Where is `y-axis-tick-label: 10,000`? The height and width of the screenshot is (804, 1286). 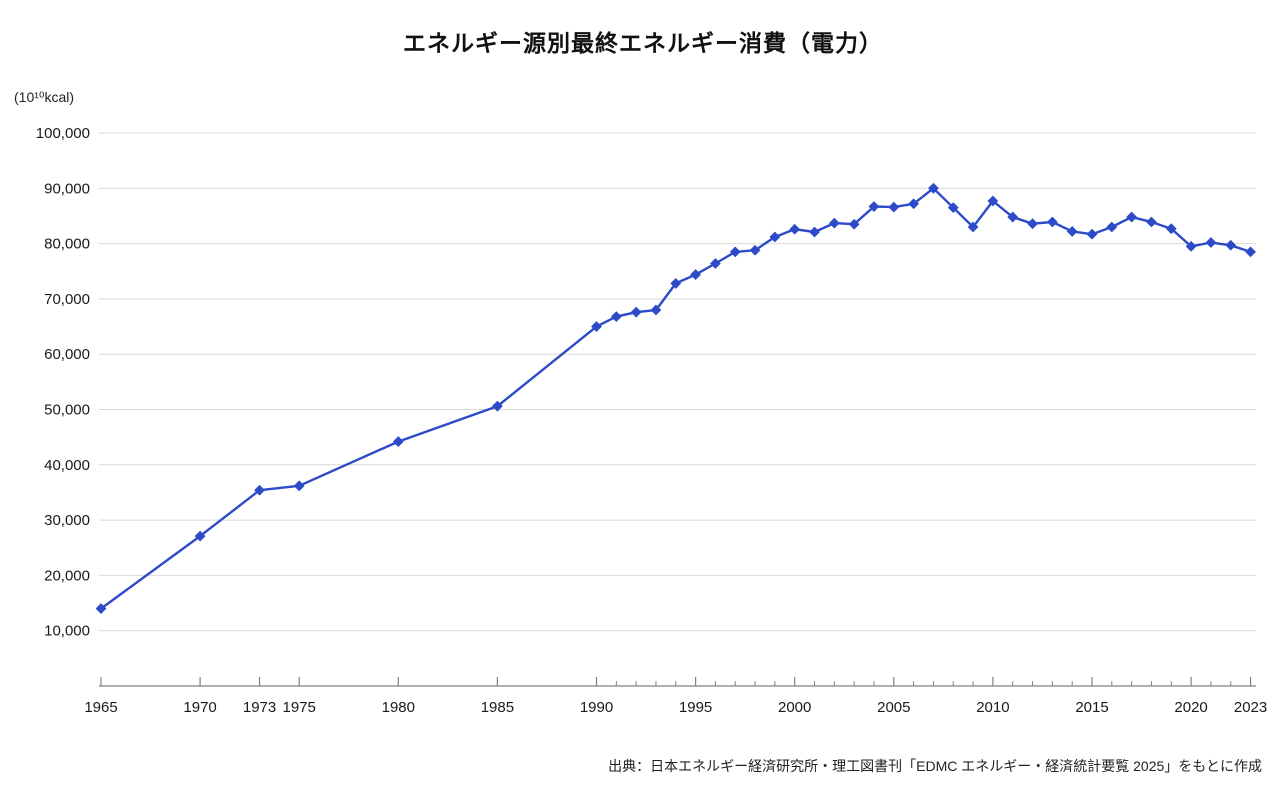
y-axis-tick-label: 10,000 is located at coordinates (67, 631).